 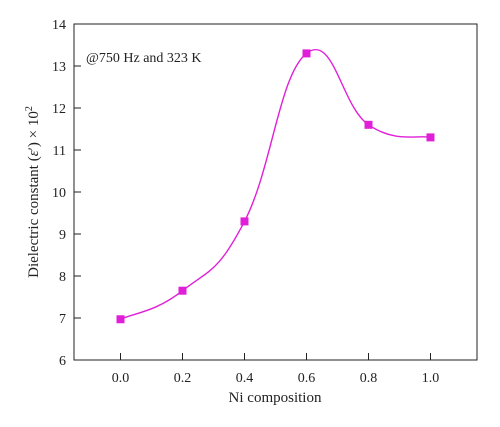 I want to click on y-axis-title: Dielectric constant (ε′) × 102, so click(x=33, y=192).